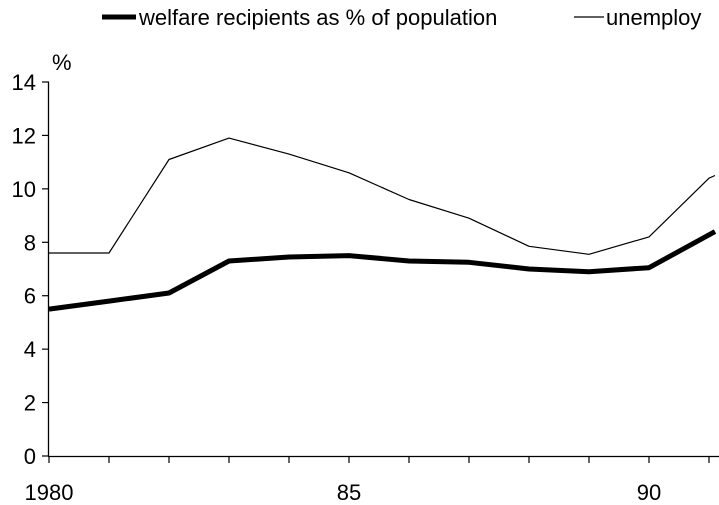  I want to click on y-axis-unit-label: %, so click(62, 62).